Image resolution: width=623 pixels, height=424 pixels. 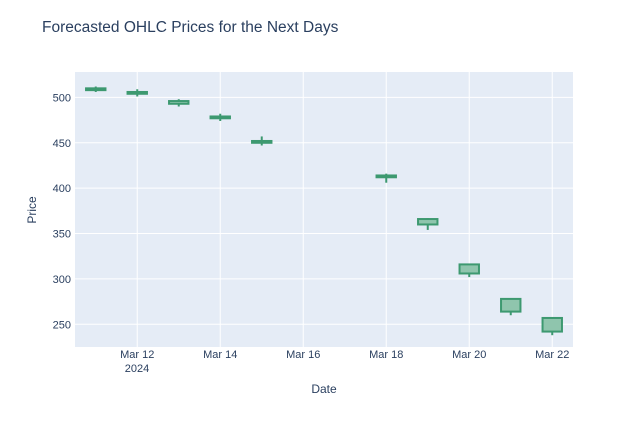 What do you see at coordinates (552, 355) in the screenshot?
I see `x-tick-label: Mar 22` at bounding box center [552, 355].